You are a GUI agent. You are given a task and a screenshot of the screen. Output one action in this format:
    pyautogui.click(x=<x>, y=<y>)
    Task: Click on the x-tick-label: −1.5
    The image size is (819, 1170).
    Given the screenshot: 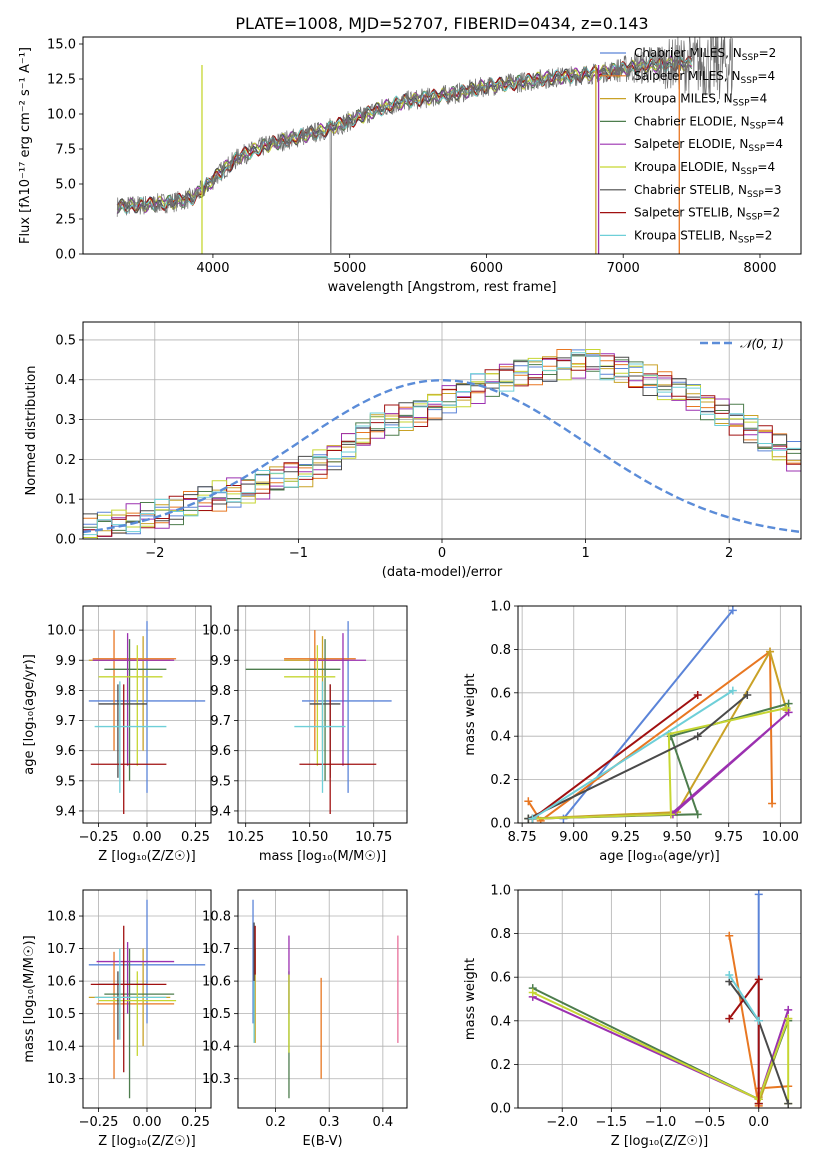 What is the action you would take?
    pyautogui.click(x=612, y=1122)
    